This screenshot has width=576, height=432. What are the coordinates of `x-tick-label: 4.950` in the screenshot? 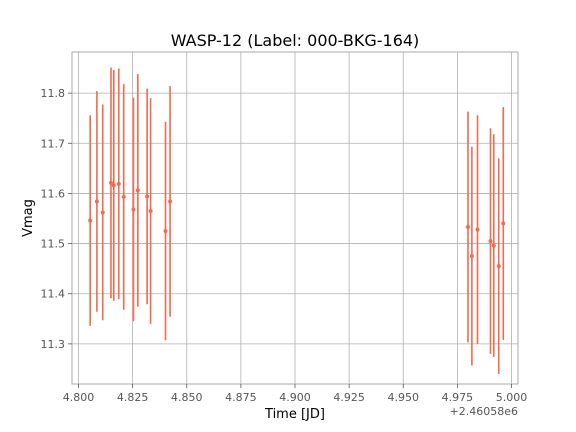 It's located at (404, 397).